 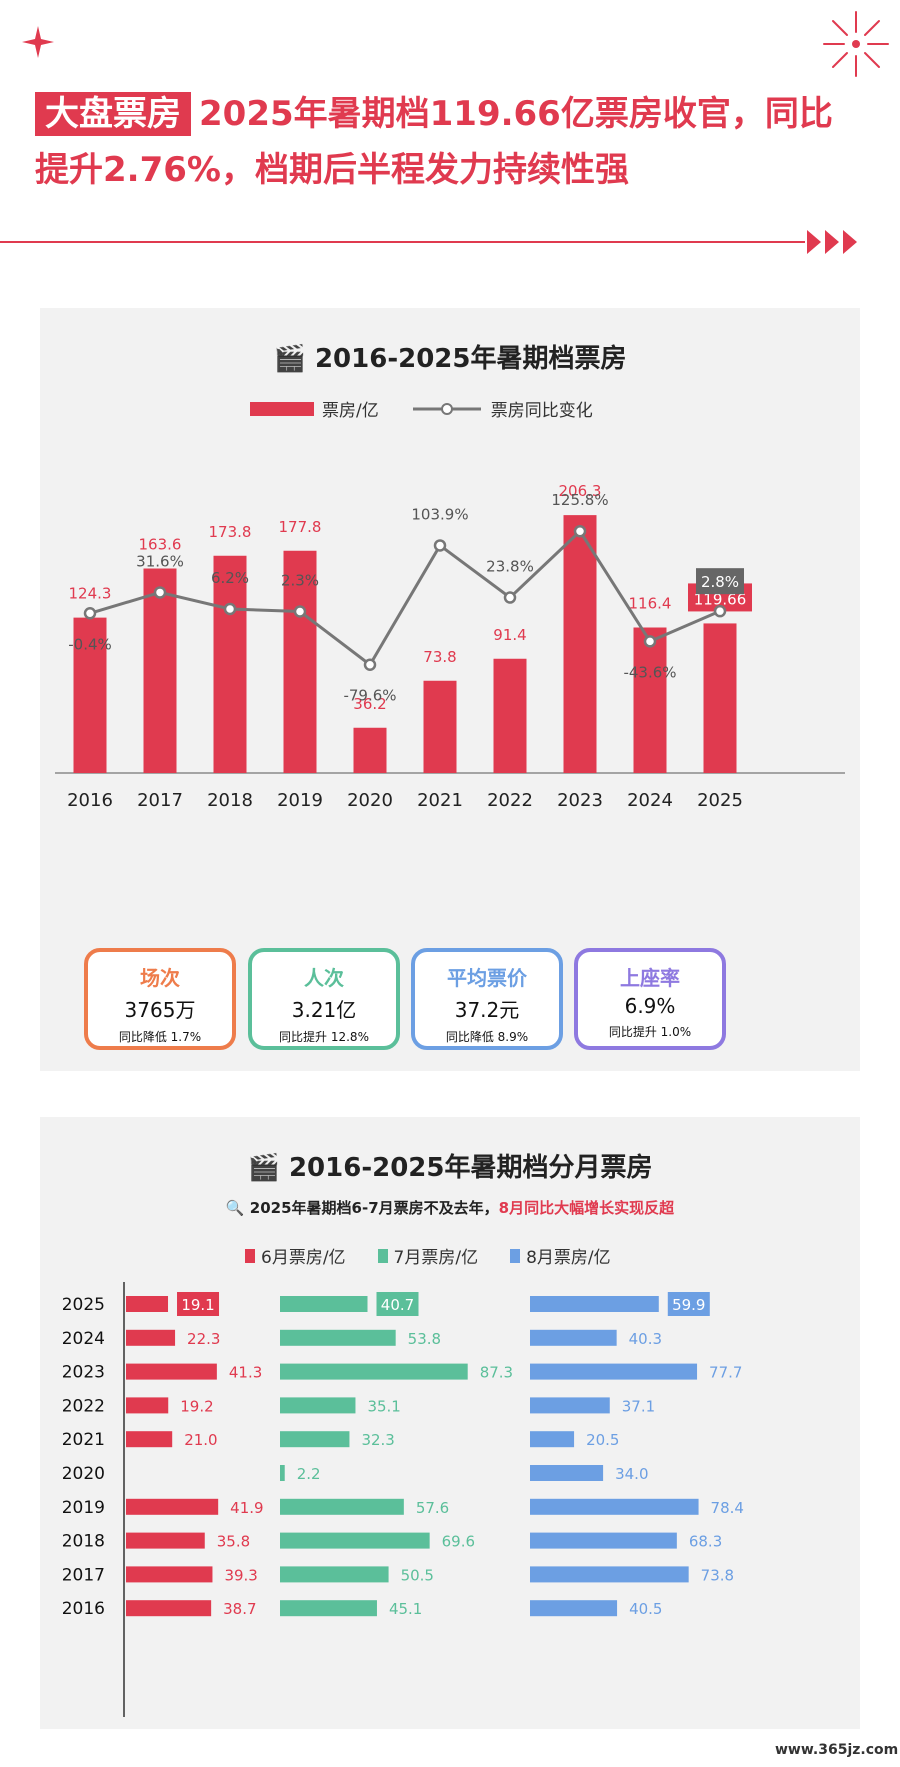 I want to click on bar-2022, so click(x=510, y=715).